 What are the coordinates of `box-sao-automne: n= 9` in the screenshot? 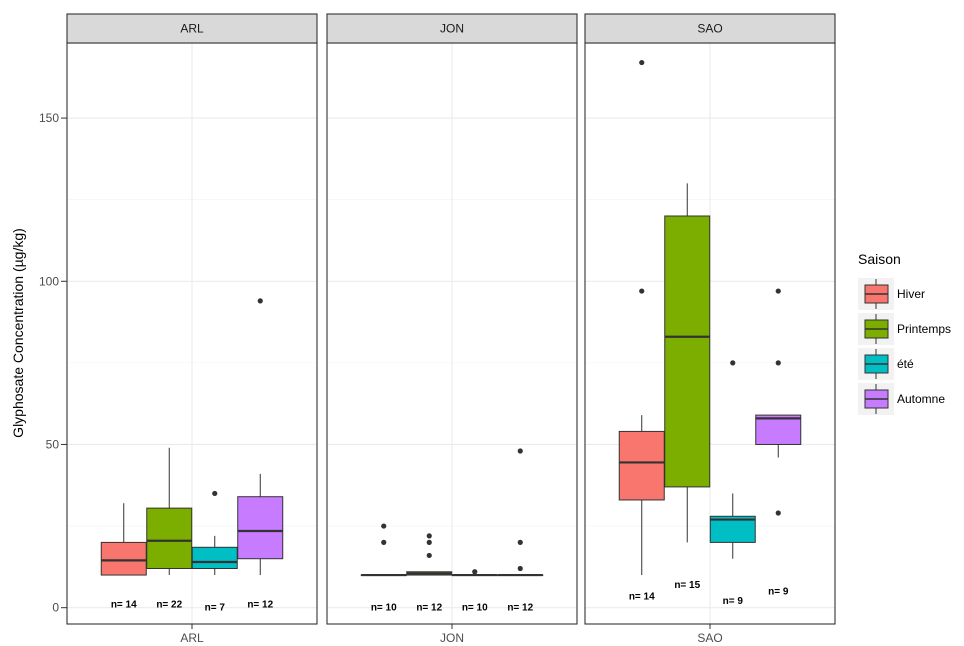 It's located at (778, 442).